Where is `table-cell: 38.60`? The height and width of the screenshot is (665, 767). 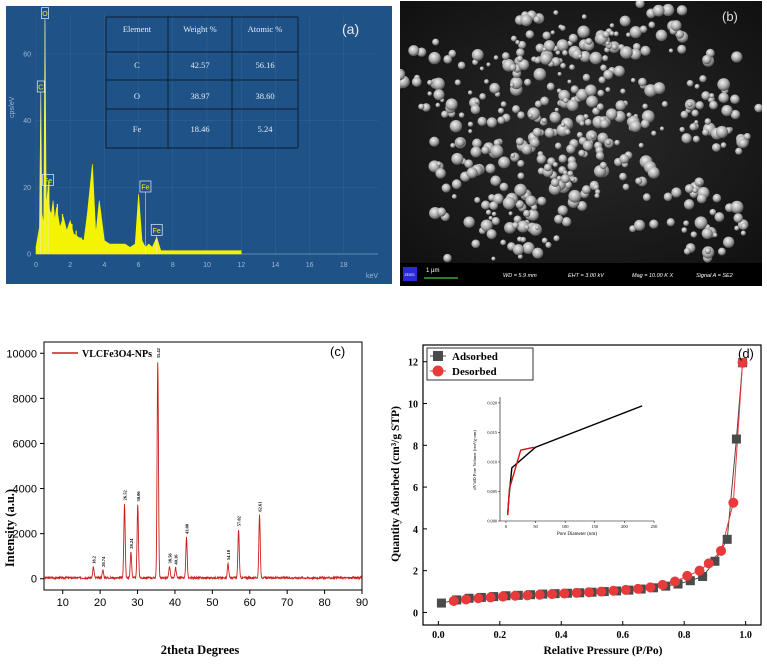
table-cell: 38.60 is located at coordinates (264, 96).